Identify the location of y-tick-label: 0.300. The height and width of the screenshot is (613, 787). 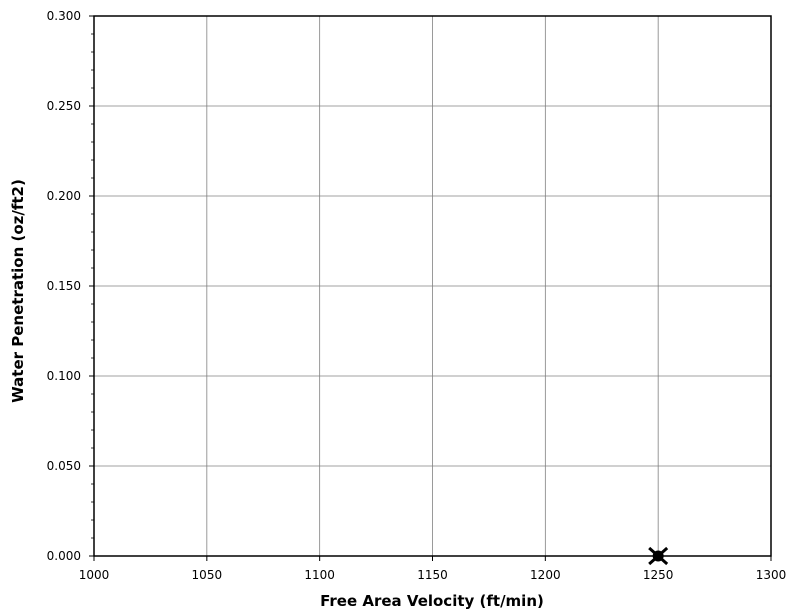
(64, 16).